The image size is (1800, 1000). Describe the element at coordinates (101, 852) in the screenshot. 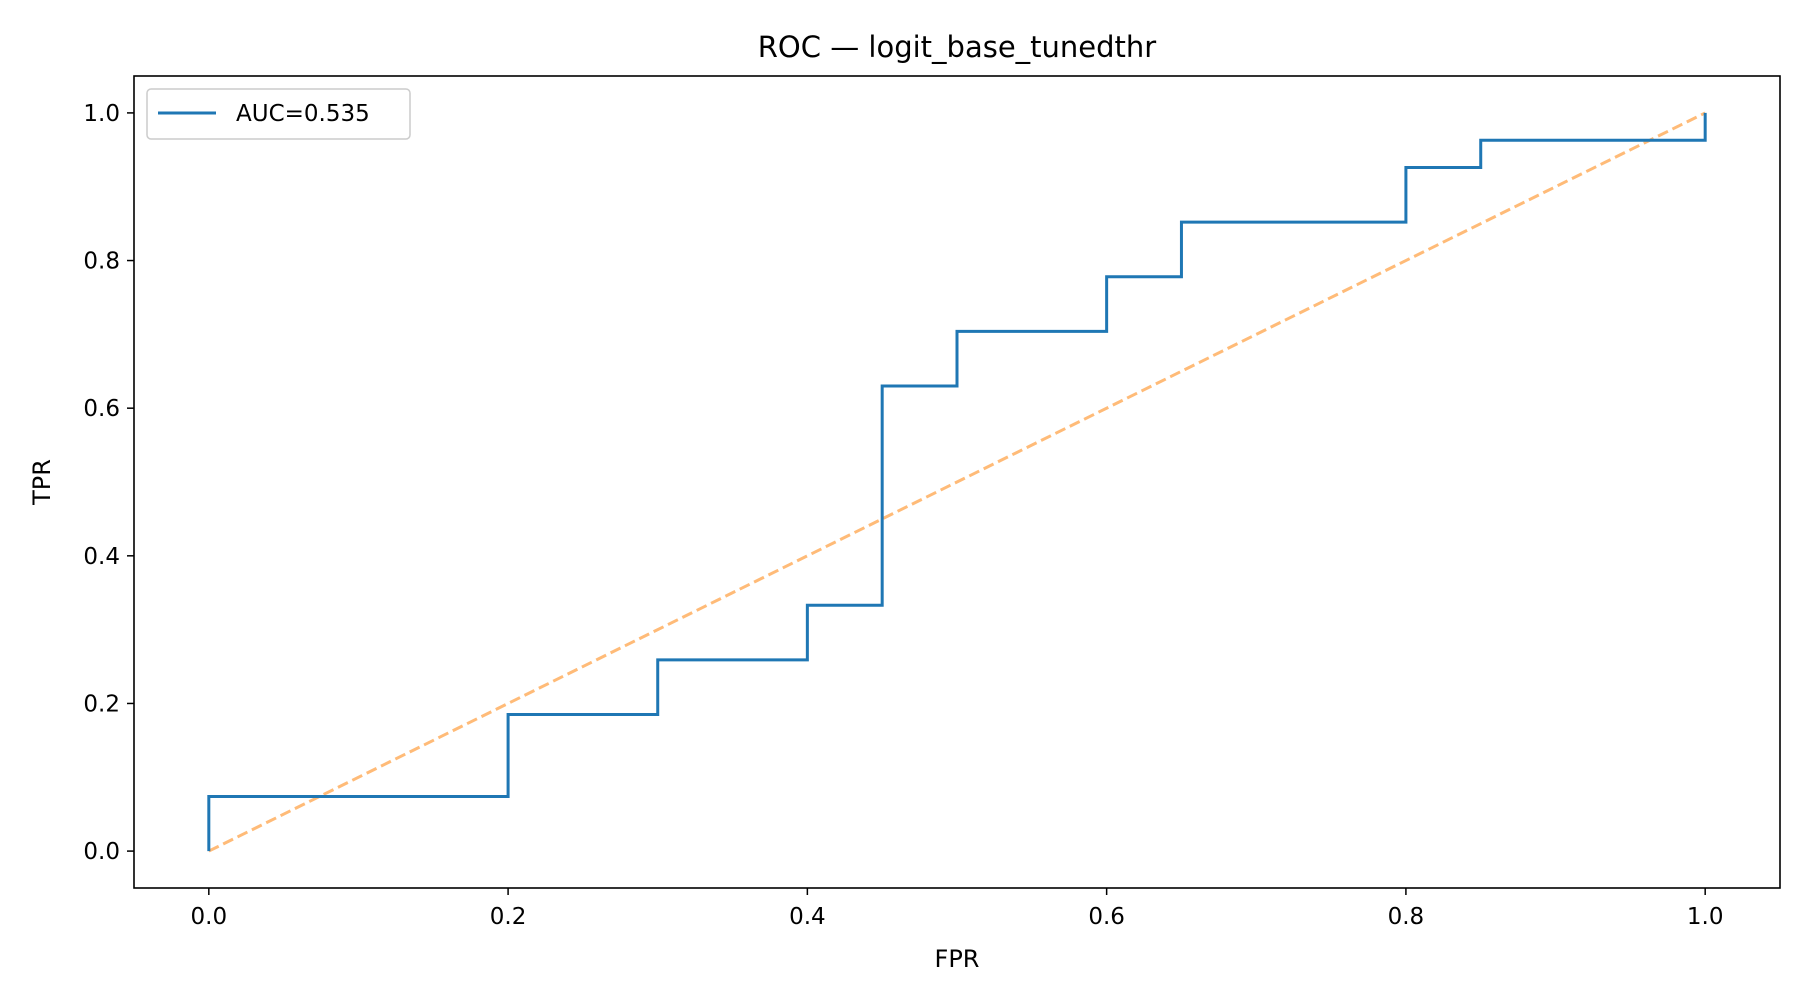

I see `y-tick-label: 0.0` at that location.